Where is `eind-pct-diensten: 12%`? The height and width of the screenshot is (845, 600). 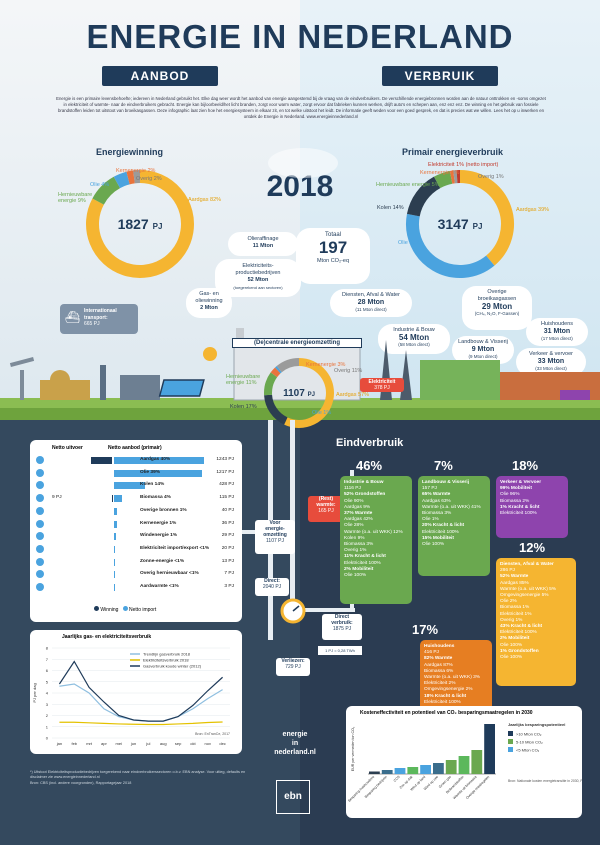 eind-pct-diensten: 12% is located at coordinates (532, 547).